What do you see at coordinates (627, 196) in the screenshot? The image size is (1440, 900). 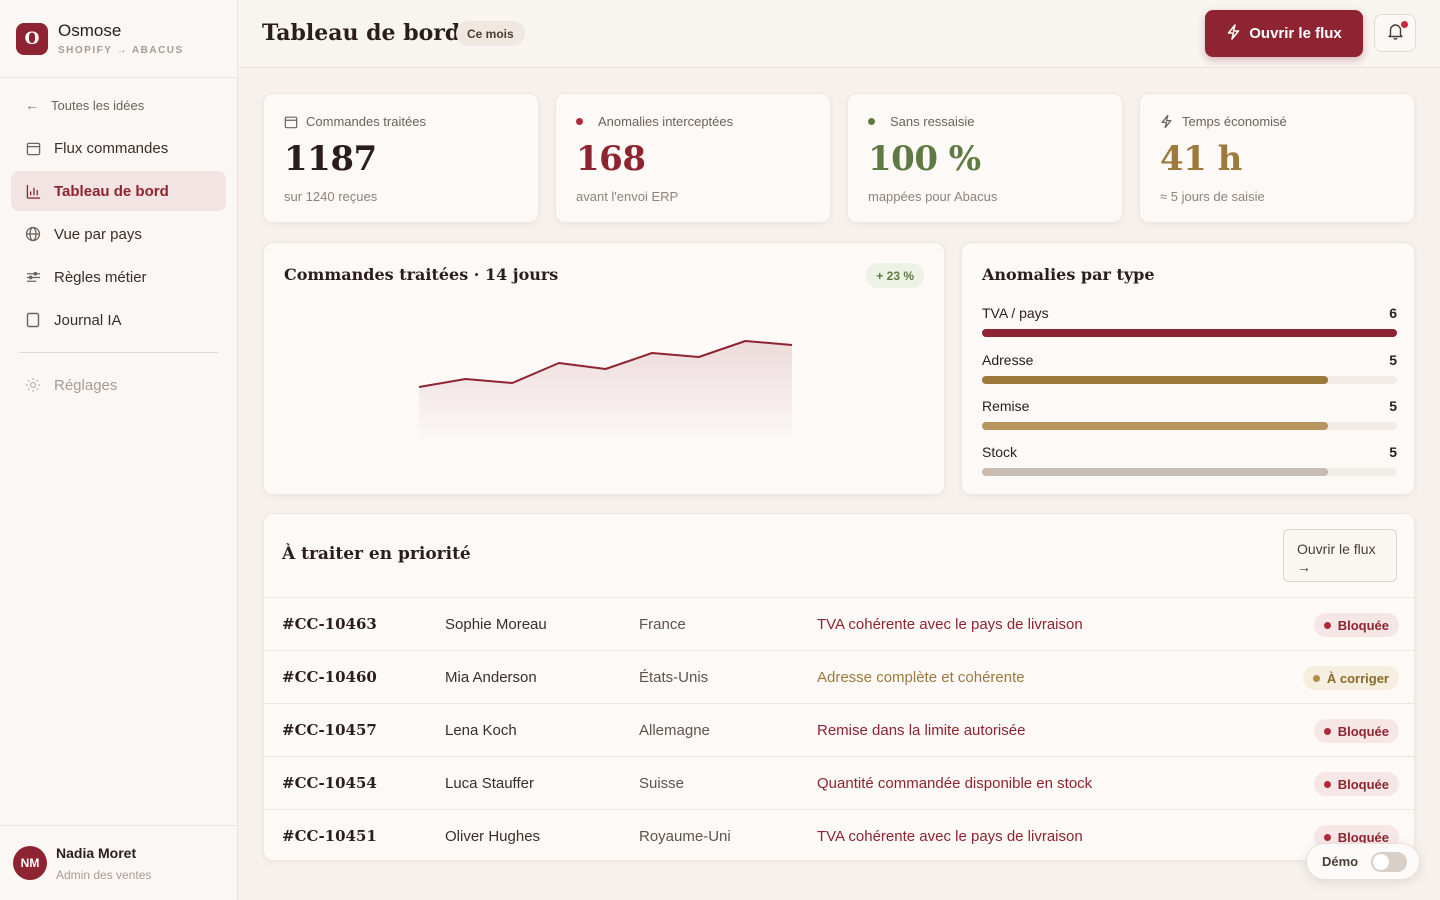 I see `kpi-sub: avant l'envoi ERP` at bounding box center [627, 196].